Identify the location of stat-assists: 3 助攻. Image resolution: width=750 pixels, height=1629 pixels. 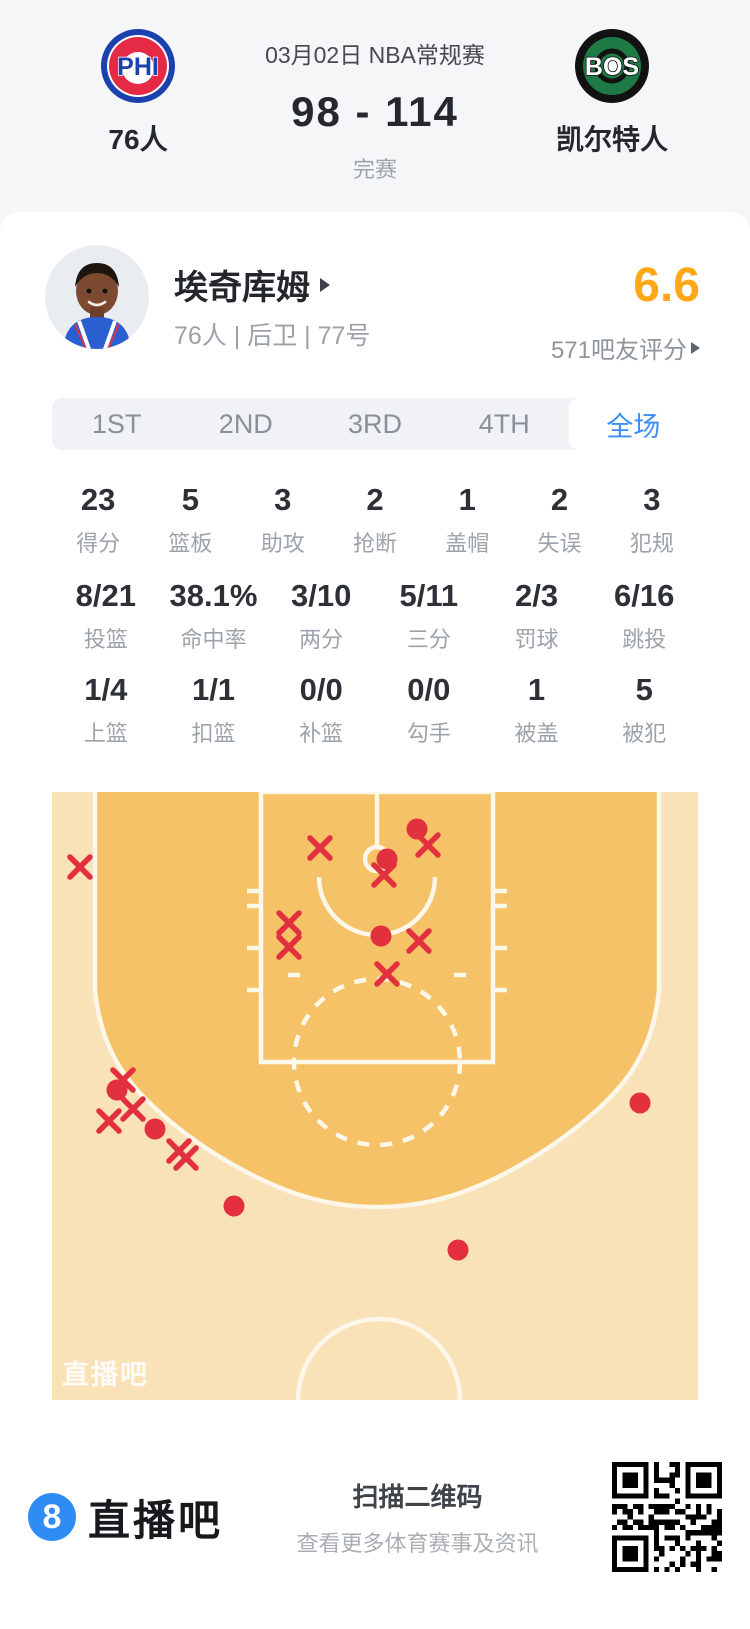
(282, 519).